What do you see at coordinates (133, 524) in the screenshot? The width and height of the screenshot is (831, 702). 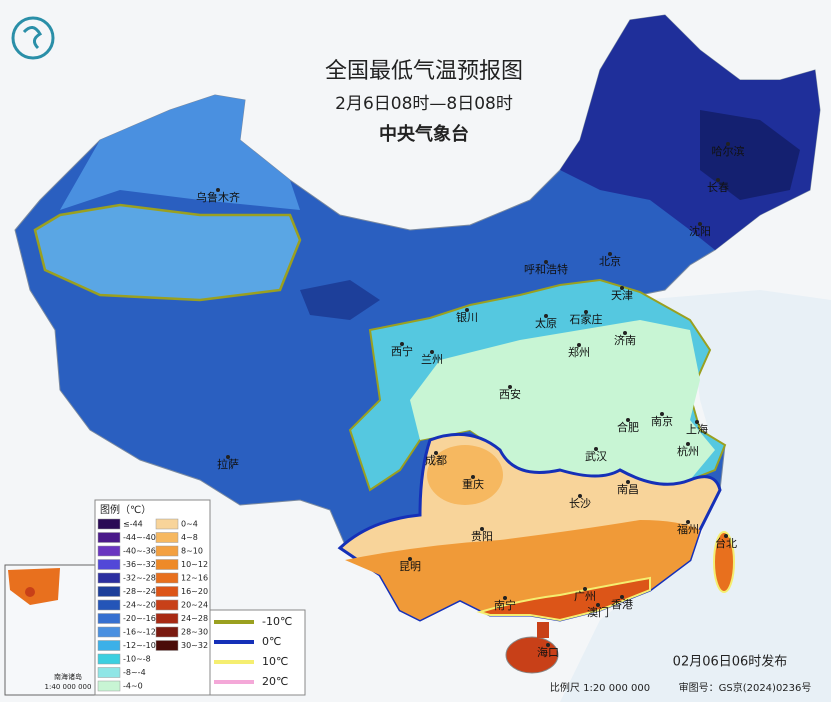 I see `legend-label: ≤-44` at bounding box center [133, 524].